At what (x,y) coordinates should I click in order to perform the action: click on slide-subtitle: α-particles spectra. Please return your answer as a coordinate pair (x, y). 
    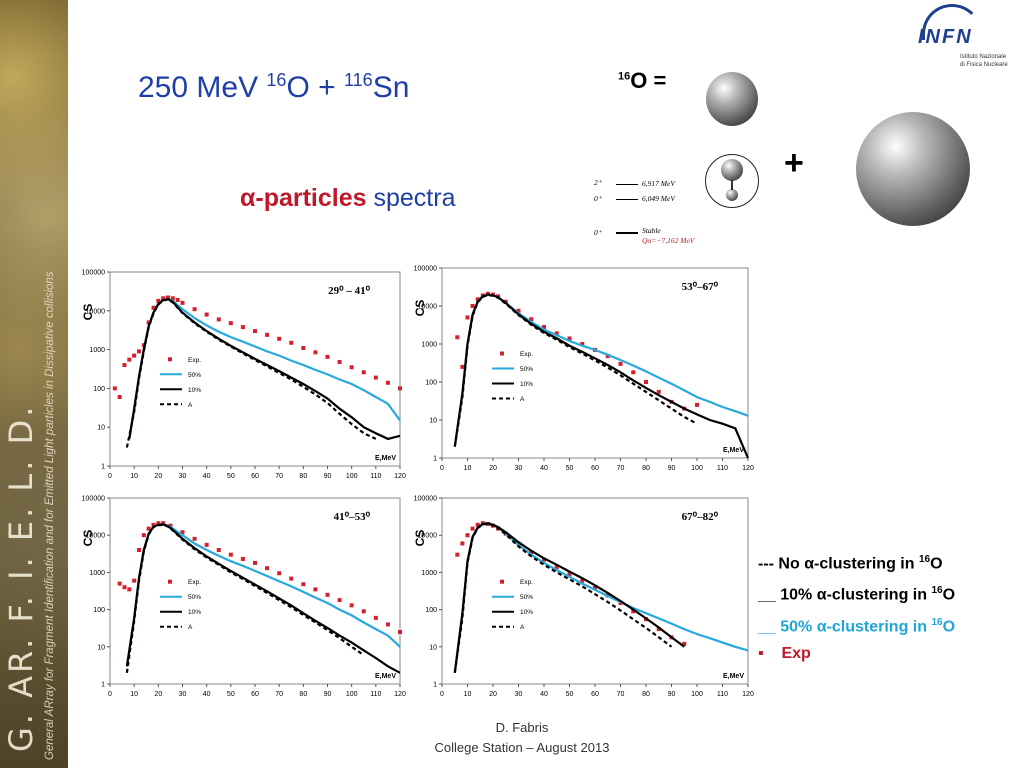
    Looking at the image, I should click on (347, 198).